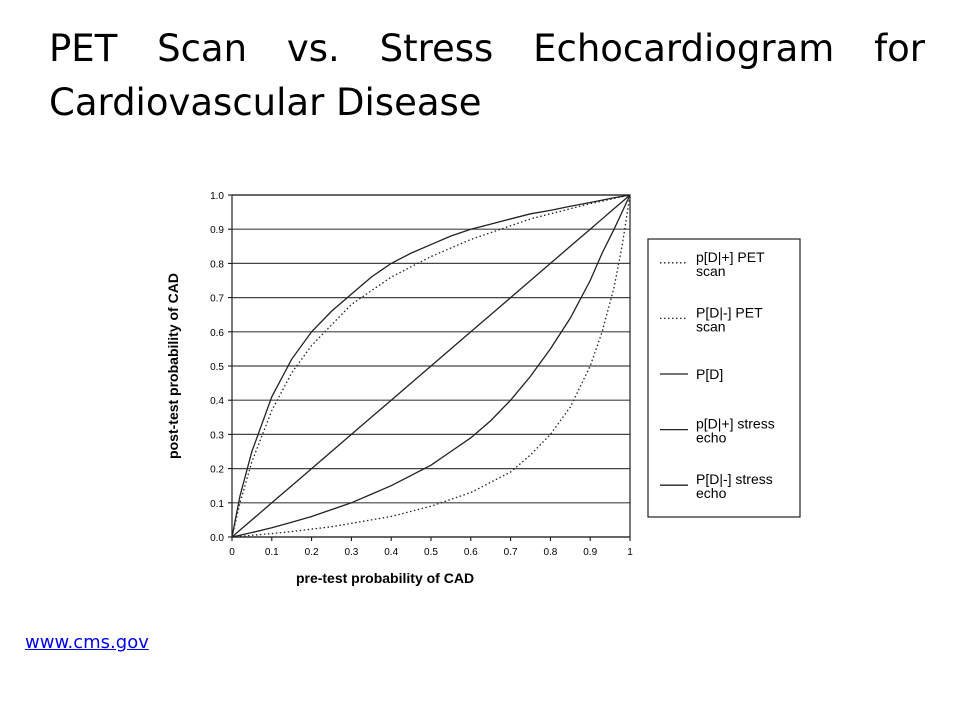 Image resolution: width=960 pixels, height=720 pixels. Describe the element at coordinates (217, 504) in the screenshot. I see `y-tick-label: 0.1` at that location.